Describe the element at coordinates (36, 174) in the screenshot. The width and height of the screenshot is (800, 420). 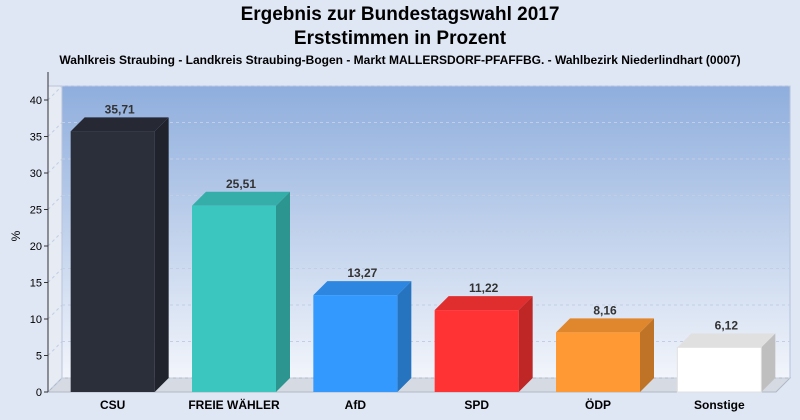
I see `y-tick-label: 30` at that location.